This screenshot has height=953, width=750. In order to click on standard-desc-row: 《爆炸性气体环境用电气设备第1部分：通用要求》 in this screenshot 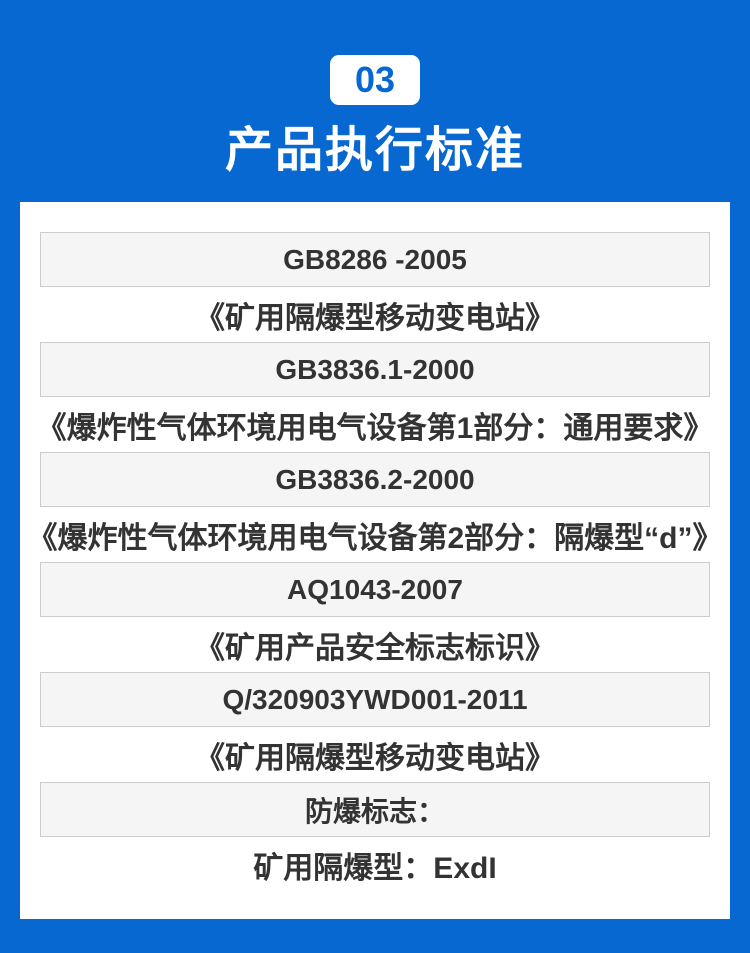, I will do `click(375, 424)`.